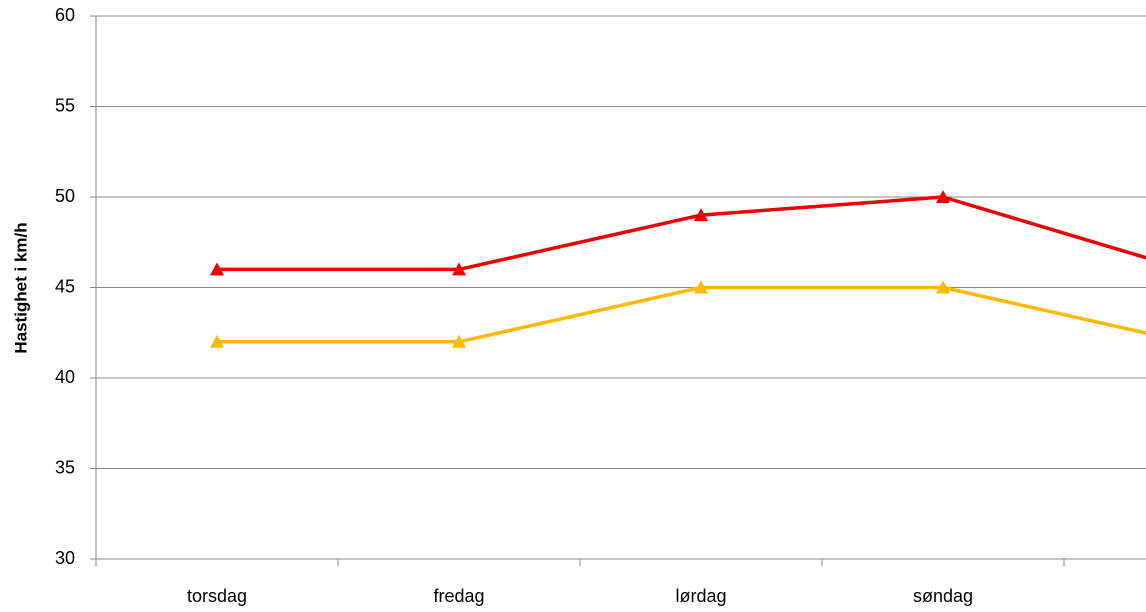  What do you see at coordinates (65, 467) in the screenshot?
I see `y-tick-label: 35` at bounding box center [65, 467].